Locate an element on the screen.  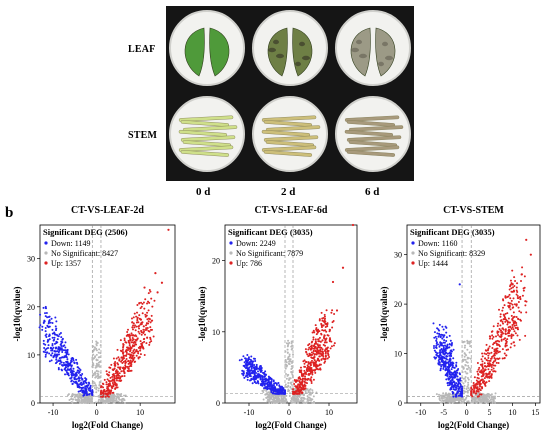
y-tick-label: 10 is located at coordinates (216, 332).